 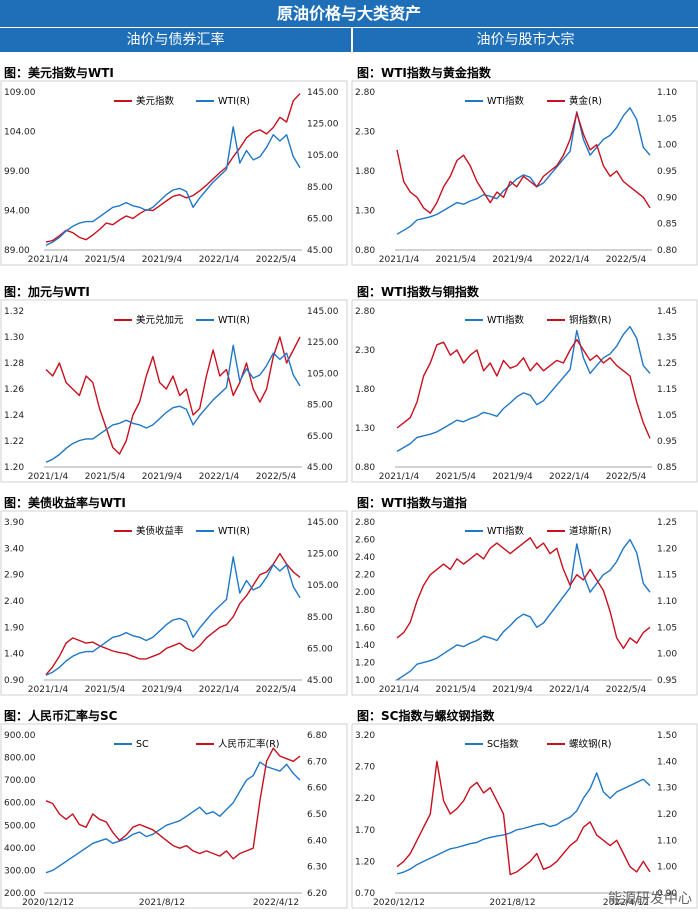 I want to click on chart-title-usd-wti: 图：美元指数与WTI, so click(x=59, y=73).